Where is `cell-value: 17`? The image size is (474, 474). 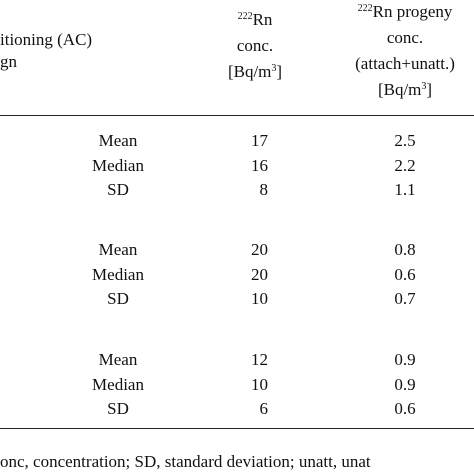 cell-value: 17 is located at coordinates (259, 140).